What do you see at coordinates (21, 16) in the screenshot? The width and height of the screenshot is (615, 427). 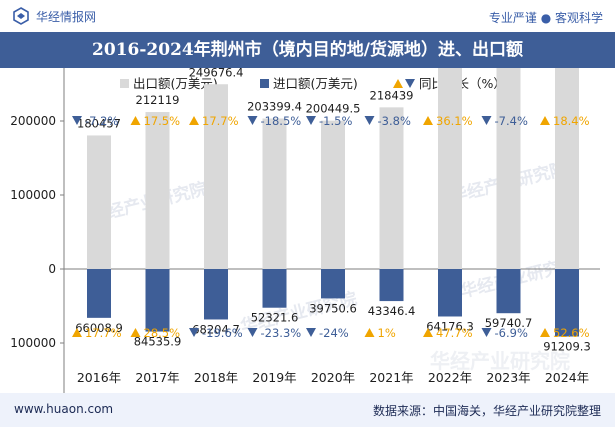 I see `brand-logo-icon` at bounding box center [21, 16].